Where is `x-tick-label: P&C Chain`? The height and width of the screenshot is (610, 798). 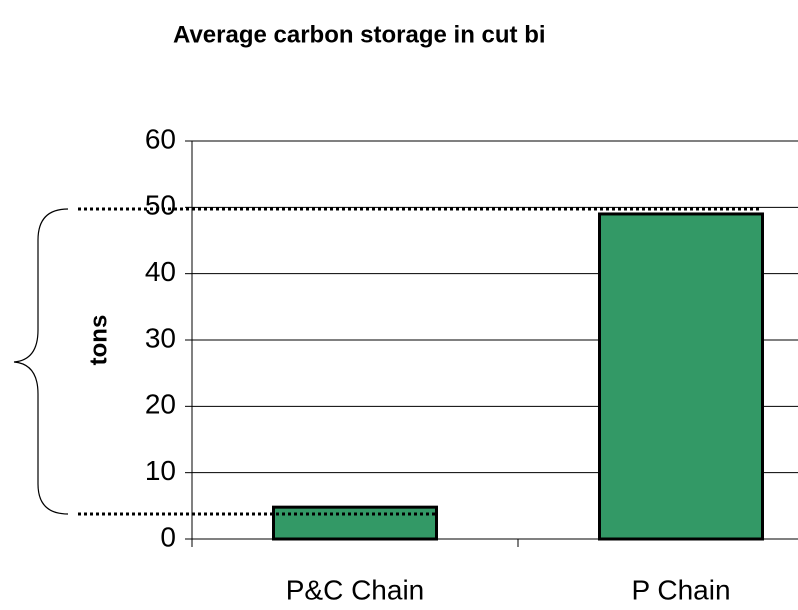 x-tick-label: P&C Chain is located at coordinates (355, 589).